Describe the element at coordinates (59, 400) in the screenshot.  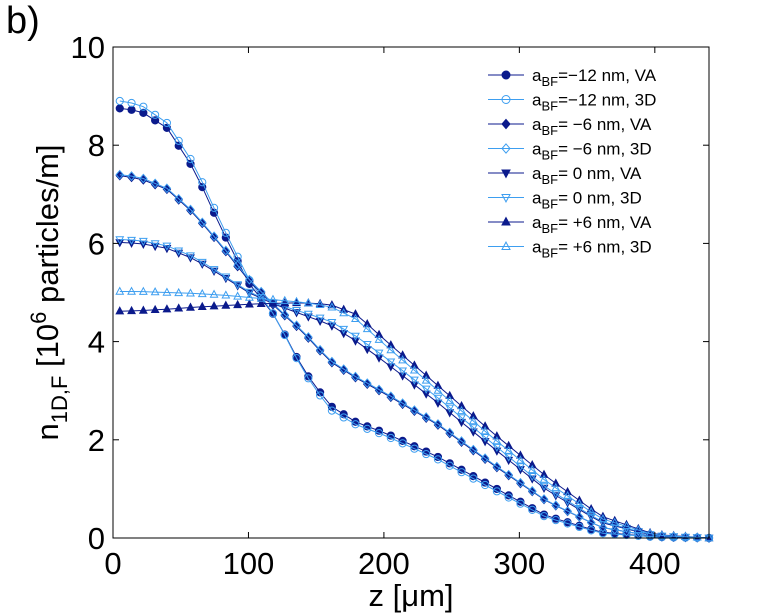
I see `y-axis-label-part: 1D,F` at that location.